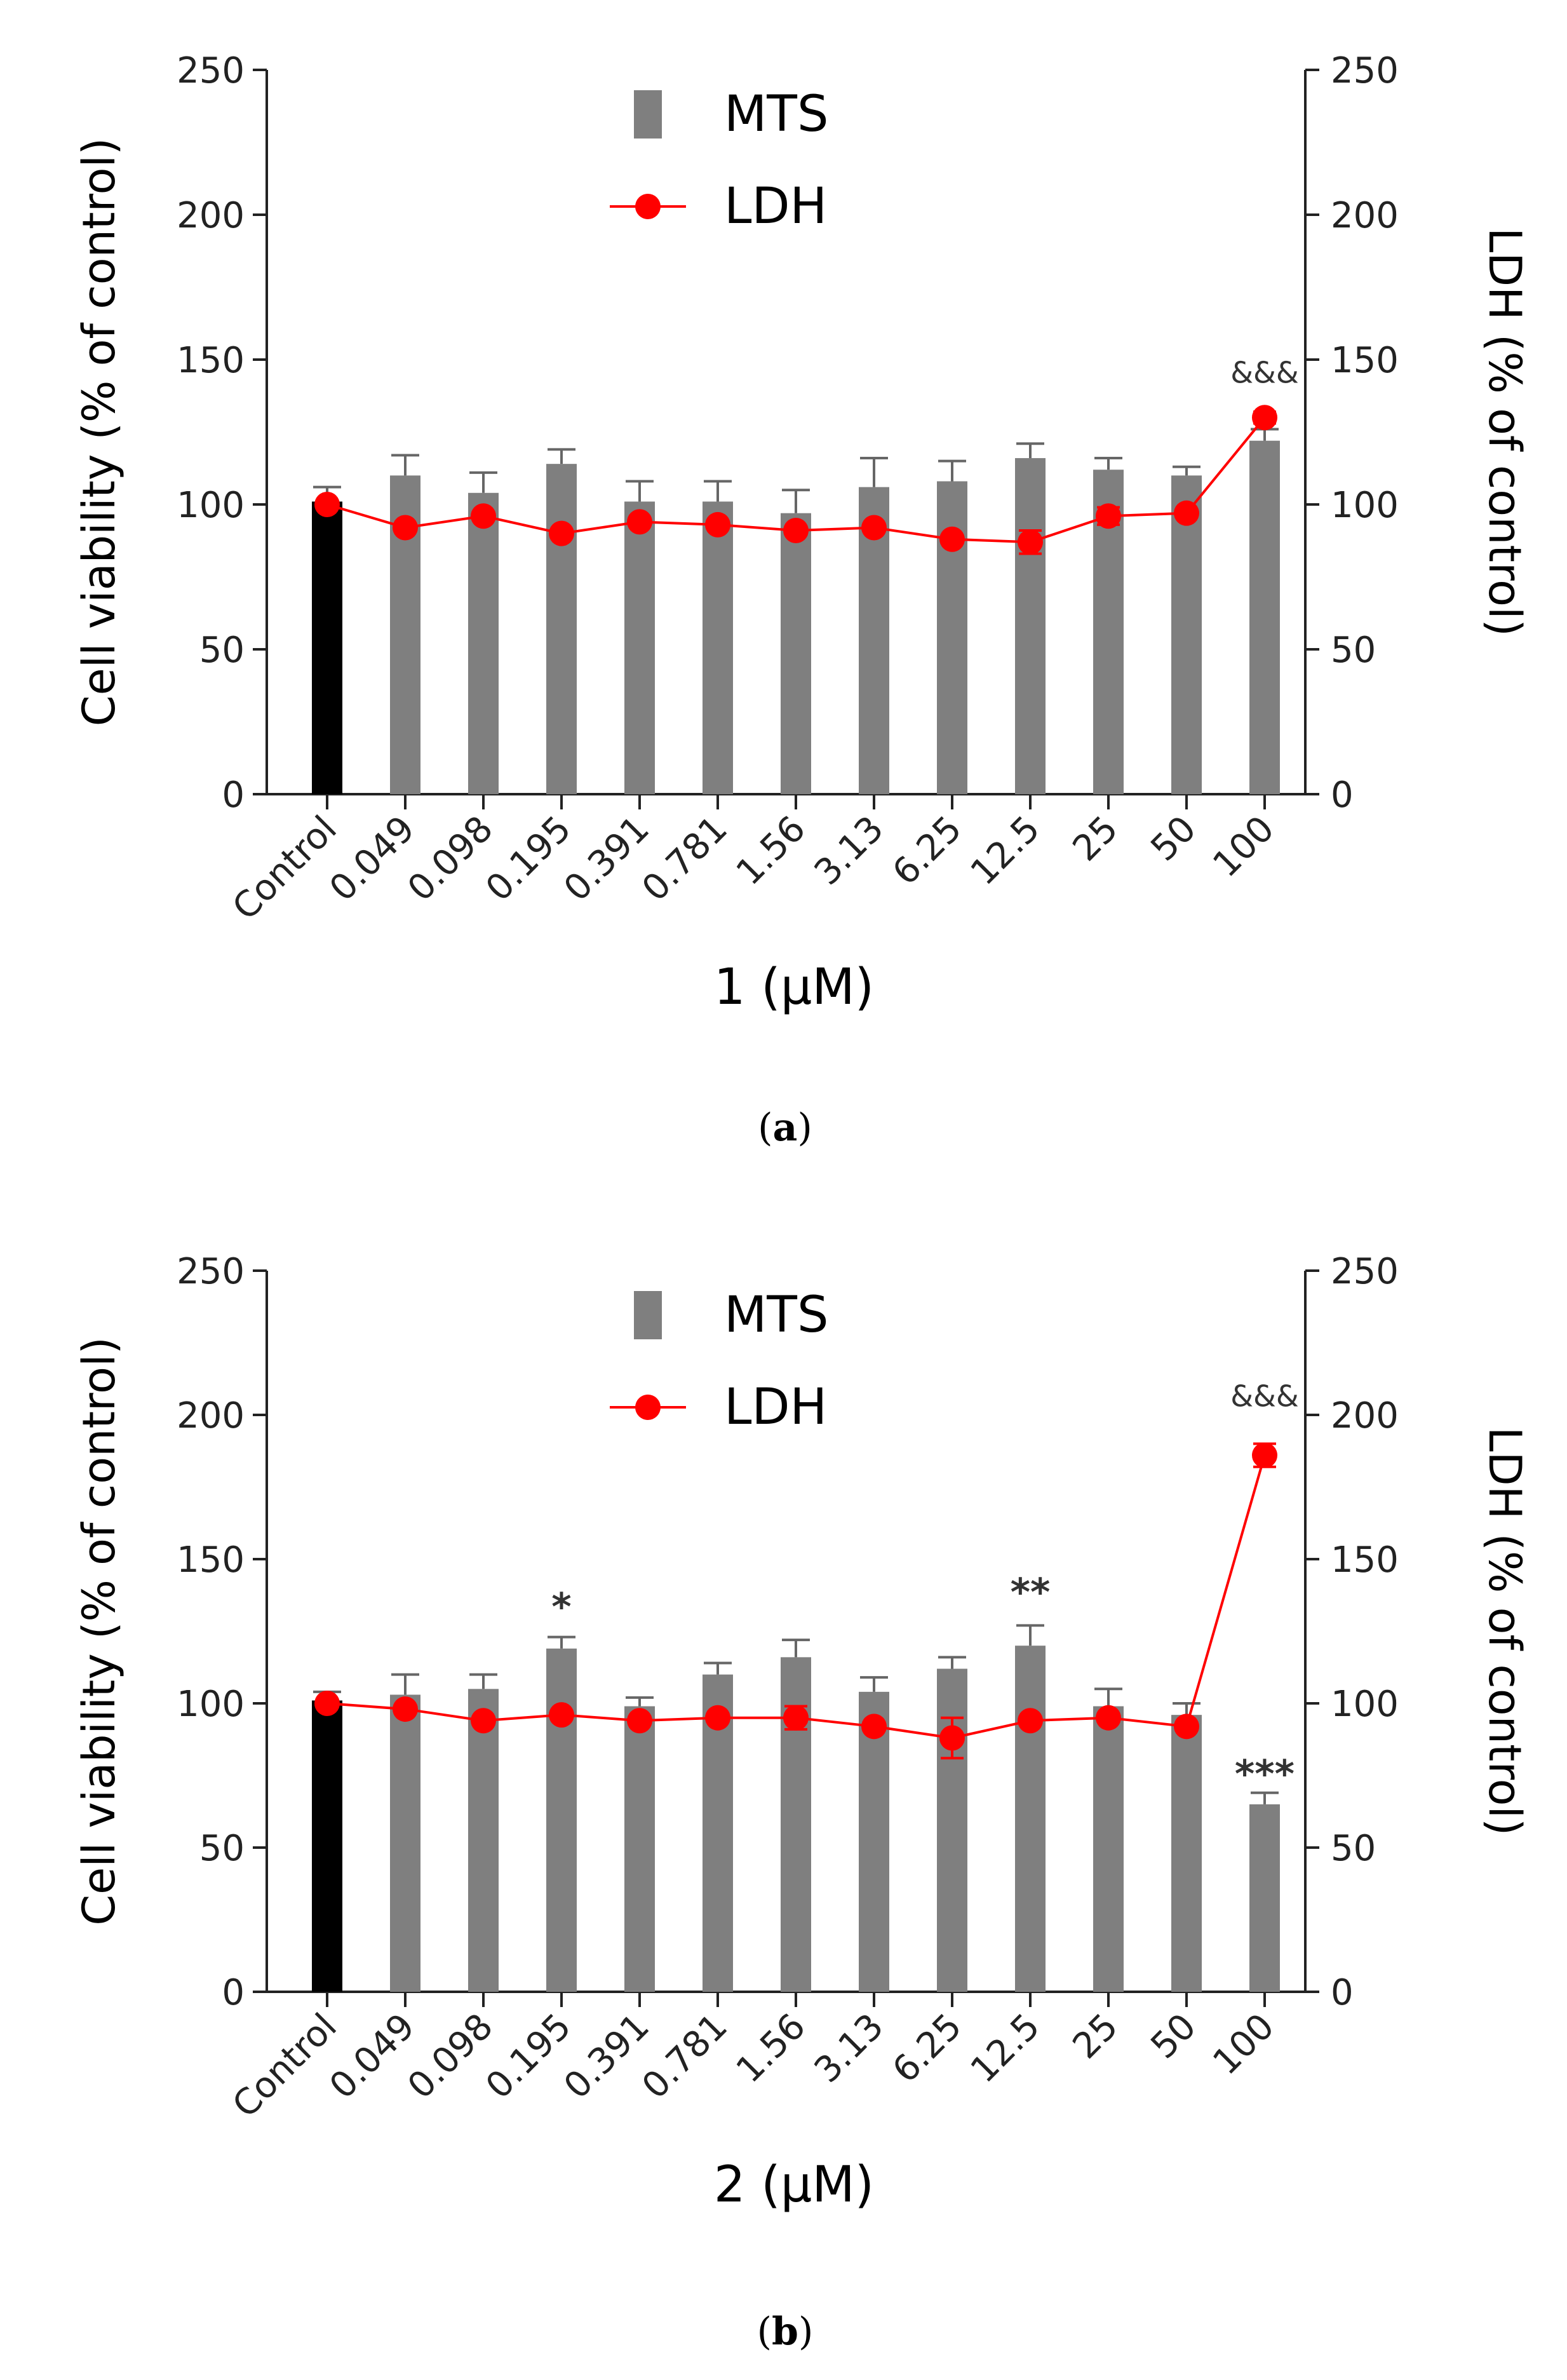 The width and height of the screenshot is (1567, 2380). Describe the element at coordinates (211, 71) in the screenshot. I see `y-tick-label-left: 250` at that location.